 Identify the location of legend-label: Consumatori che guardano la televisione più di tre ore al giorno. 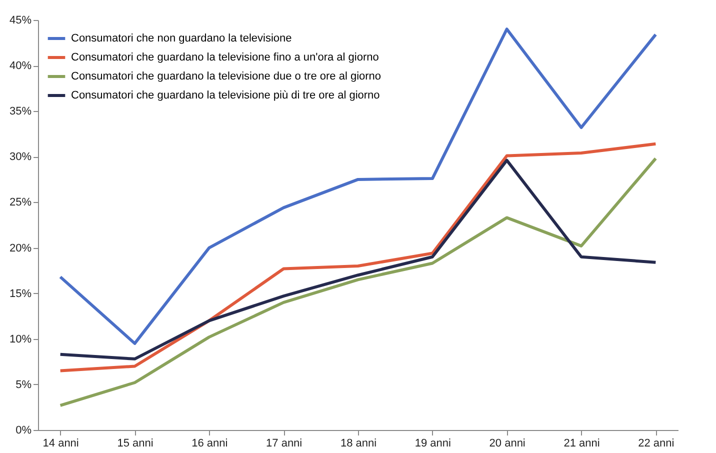
(225, 96).